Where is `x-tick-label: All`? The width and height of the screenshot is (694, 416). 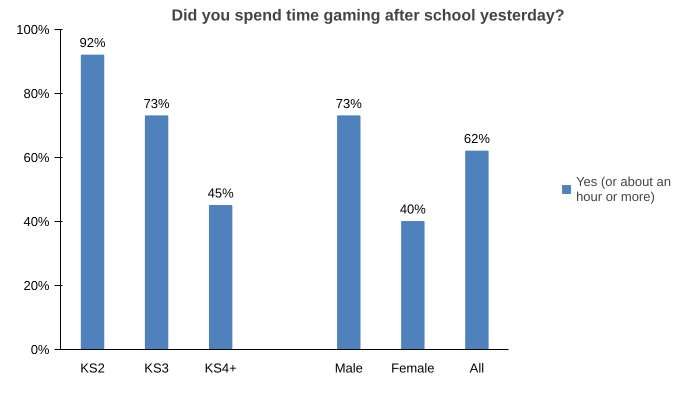 x-tick-label: All is located at coordinates (477, 368).